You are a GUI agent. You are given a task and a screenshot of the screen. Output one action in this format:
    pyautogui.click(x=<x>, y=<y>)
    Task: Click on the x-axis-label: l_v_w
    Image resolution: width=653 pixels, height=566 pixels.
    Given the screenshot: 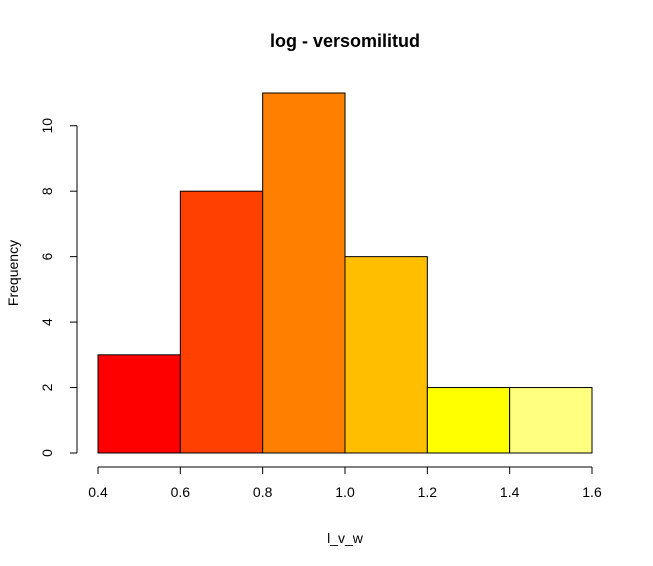 What is the action you would take?
    pyautogui.click(x=345, y=538)
    